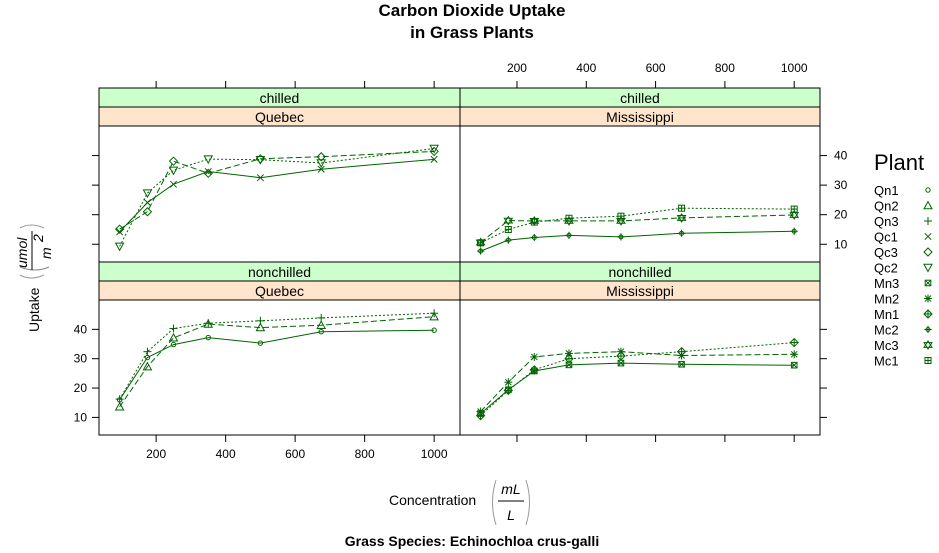 The height and width of the screenshot is (553, 939). Describe the element at coordinates (534, 357) in the screenshot. I see `data-point-mn2-stroke` at that location.